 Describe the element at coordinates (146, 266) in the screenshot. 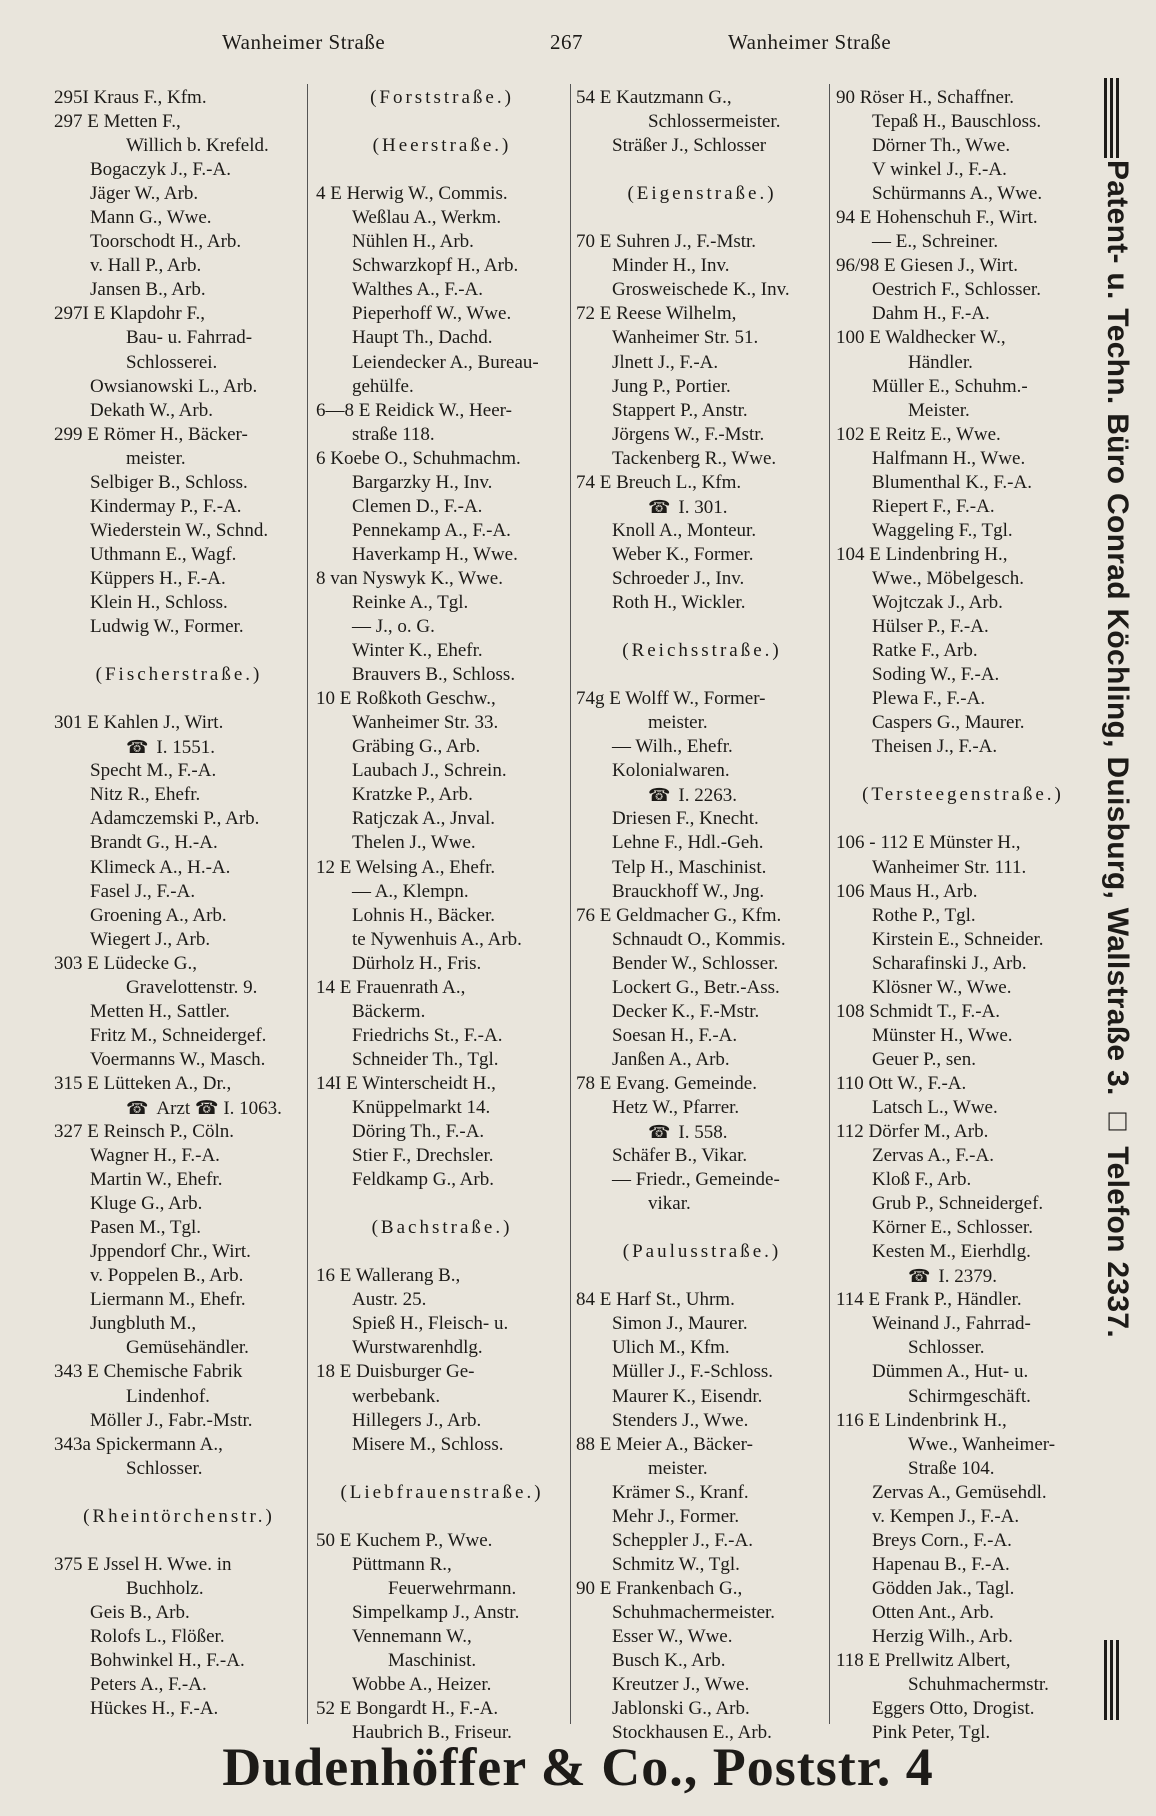

I see `entry-text: v. Hall P., Arb.` at that location.